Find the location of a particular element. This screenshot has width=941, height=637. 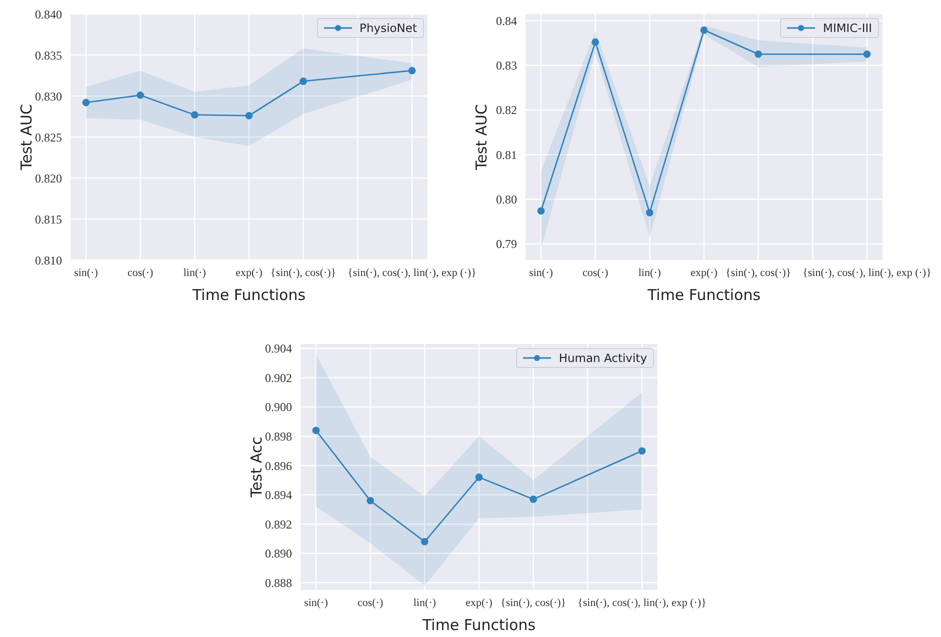

y-tick-label: 0.900 is located at coordinates (278, 407).